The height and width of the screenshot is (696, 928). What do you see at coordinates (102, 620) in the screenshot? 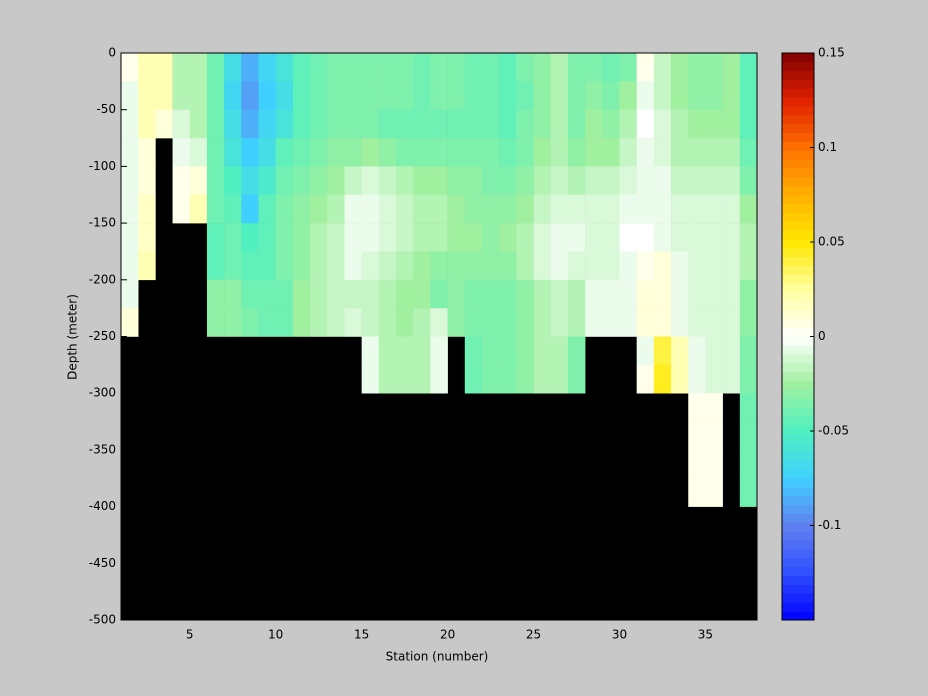
I see `y-tick-label: -500` at bounding box center [102, 620].